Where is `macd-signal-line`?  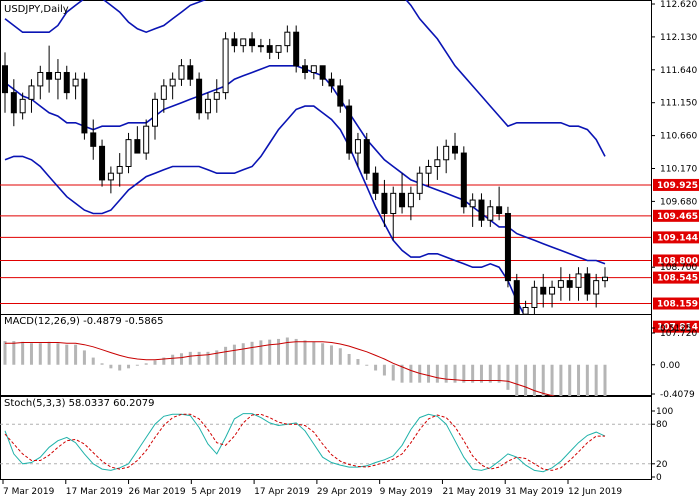
macd-signal-line is located at coordinates (305, 373).